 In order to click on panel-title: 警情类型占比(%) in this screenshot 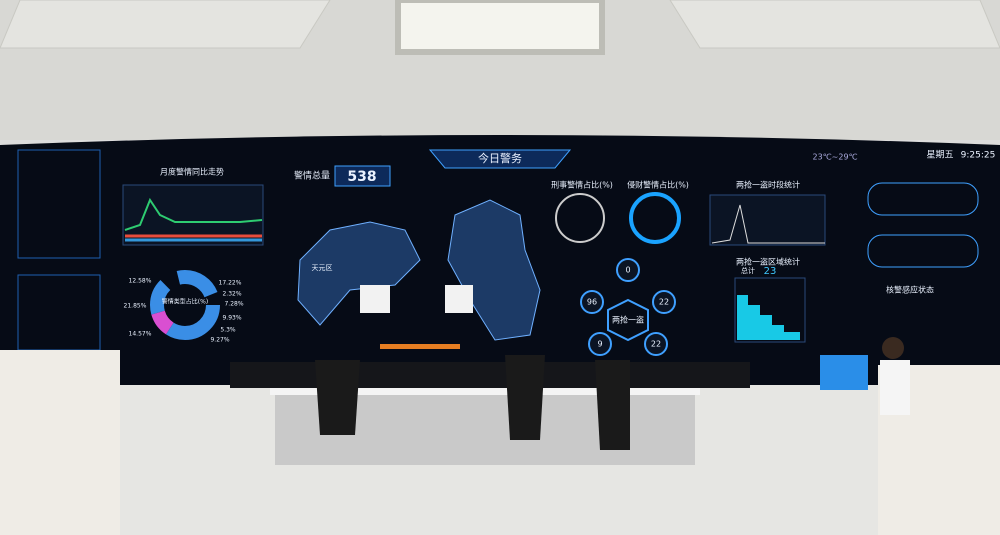, I will do `click(185, 302)`.